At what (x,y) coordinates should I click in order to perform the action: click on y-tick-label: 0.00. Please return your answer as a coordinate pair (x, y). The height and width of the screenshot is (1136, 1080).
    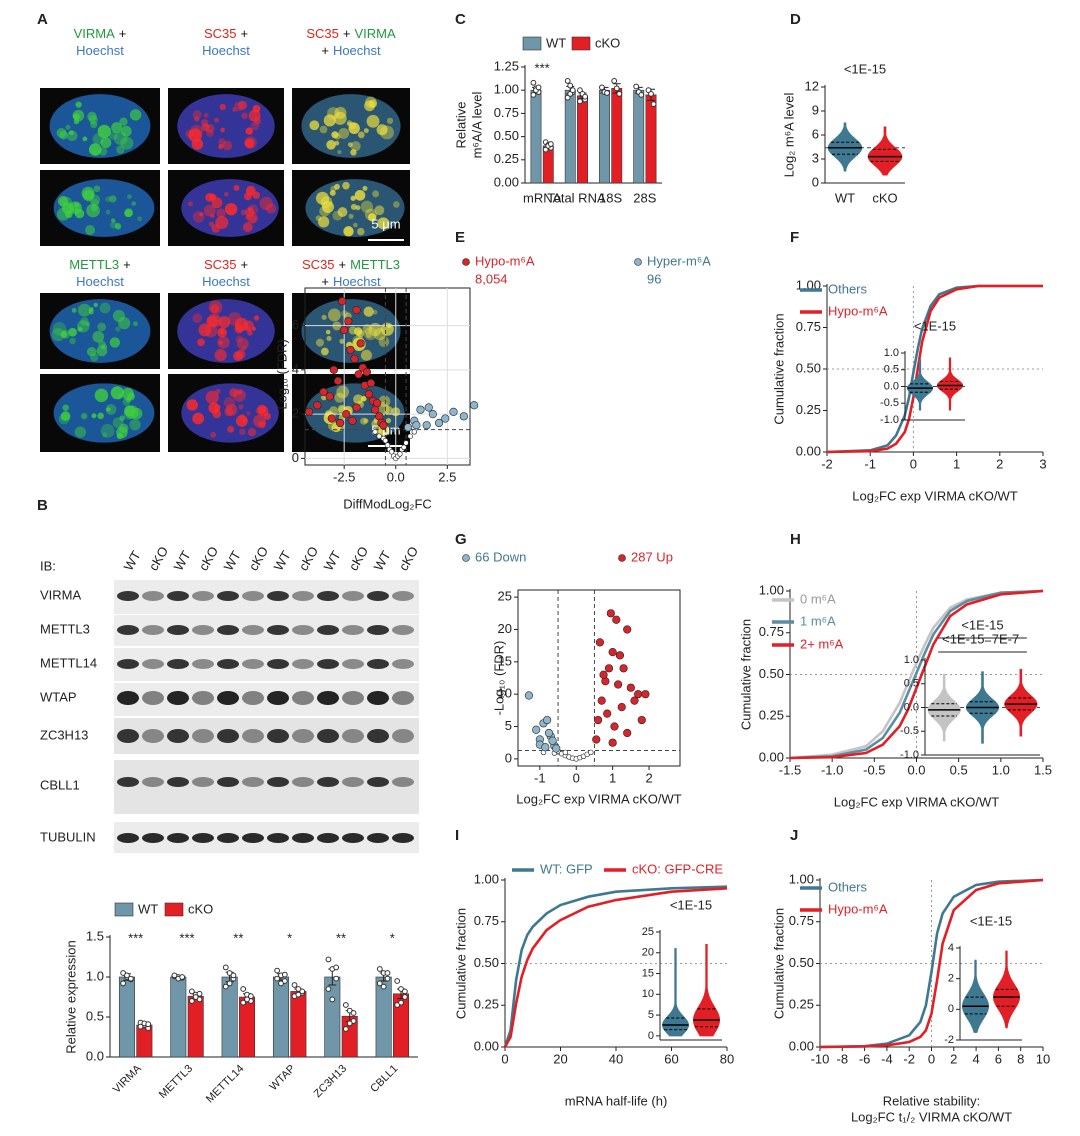
    Looking at the image, I should click on (486, 1045).